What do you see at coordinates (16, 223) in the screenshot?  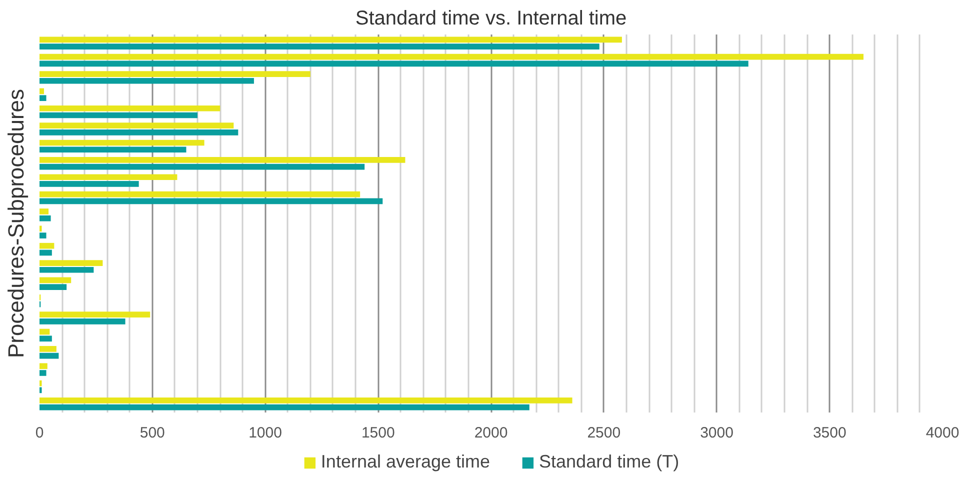 I see `y-axis-title: Procedures-Subprocedures` at bounding box center [16, 223].